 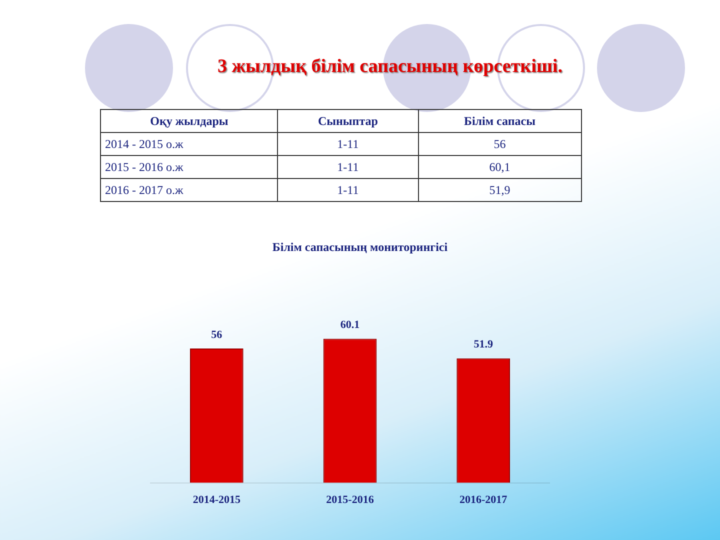 What do you see at coordinates (348, 121) in the screenshot?
I see `text: Сыныптар` at bounding box center [348, 121].